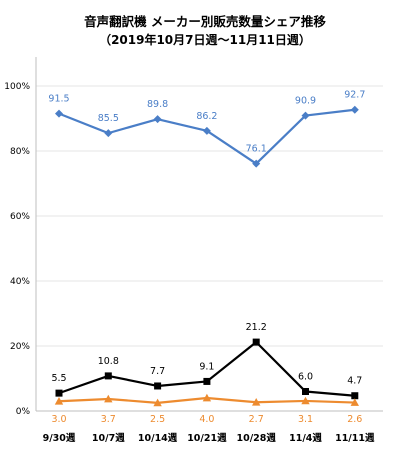 The height and width of the screenshot is (466, 400). I want to click on y-tick-label: 100%, so click(17, 87).